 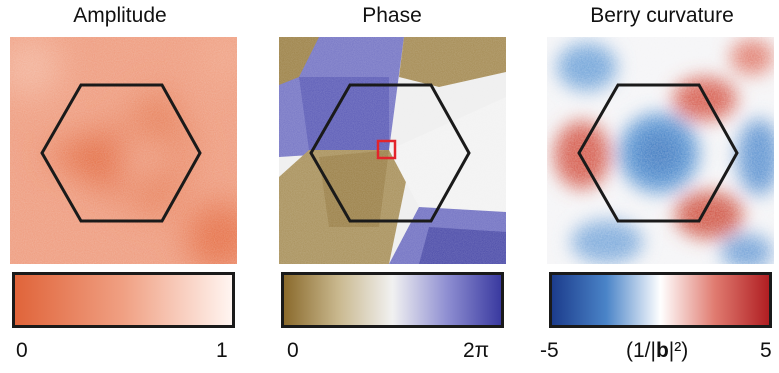 What do you see at coordinates (476, 350) in the screenshot?
I see `phase-max-label: 2π` at bounding box center [476, 350].